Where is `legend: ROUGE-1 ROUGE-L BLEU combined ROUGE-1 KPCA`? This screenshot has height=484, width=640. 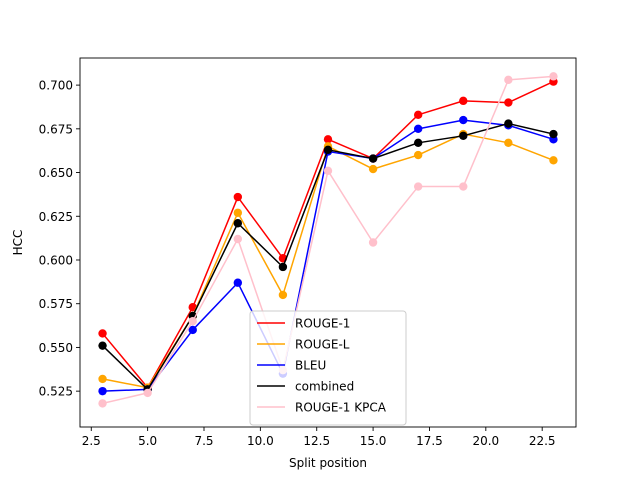 legend: ROUGE-1 ROUGE-L BLEU combined ROUGE-1 KPCA is located at coordinates (328, 368).